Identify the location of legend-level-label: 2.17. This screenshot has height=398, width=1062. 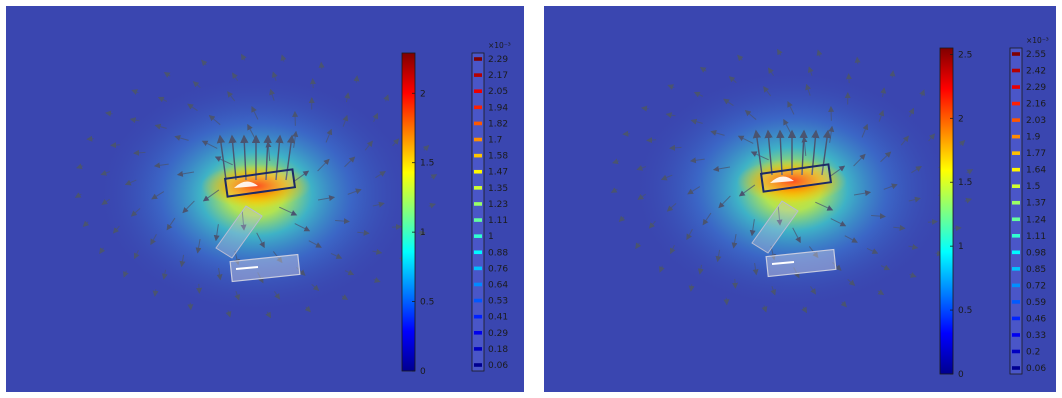
(498, 76).